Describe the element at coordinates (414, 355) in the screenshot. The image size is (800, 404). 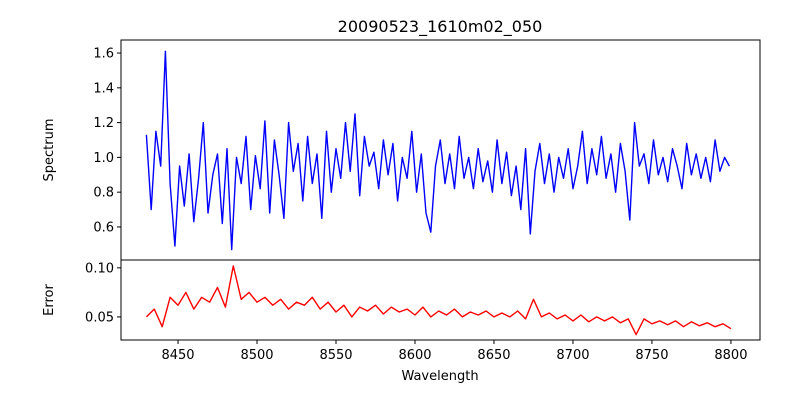
I see `x-tick-label: 8600` at that location.